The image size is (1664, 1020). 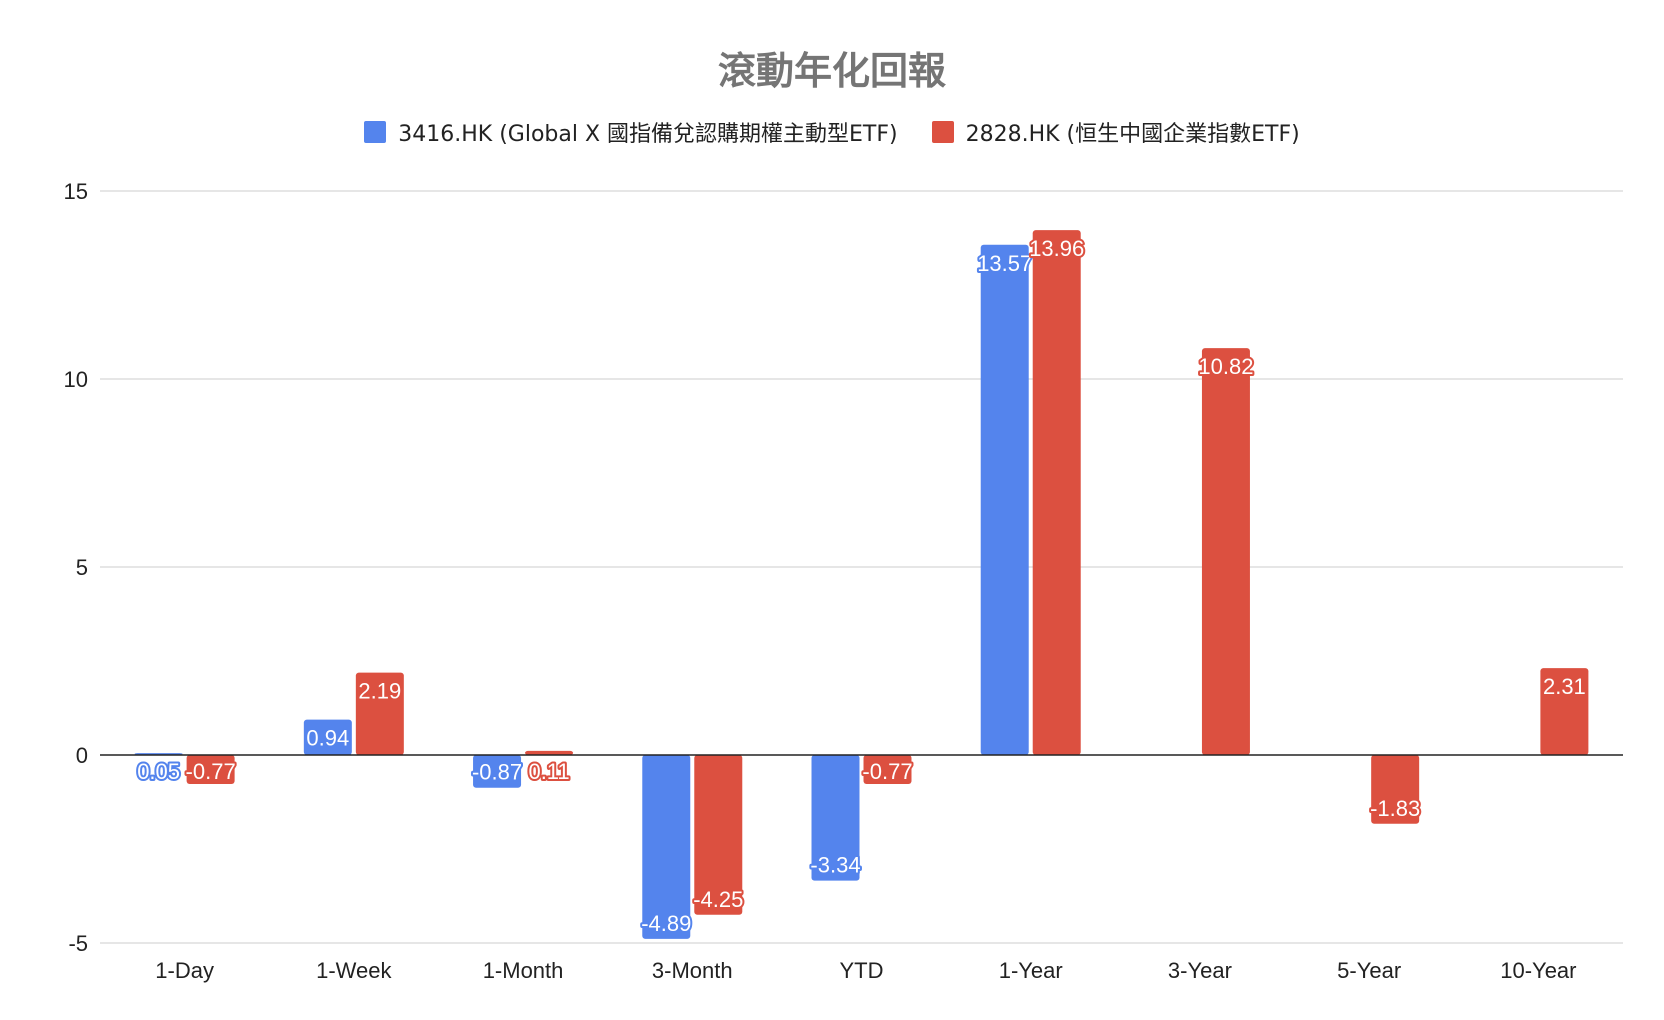 I want to click on legend-label-2828: 2828.HK (恒生中國企業指數ETF), so click(x=1132, y=134).